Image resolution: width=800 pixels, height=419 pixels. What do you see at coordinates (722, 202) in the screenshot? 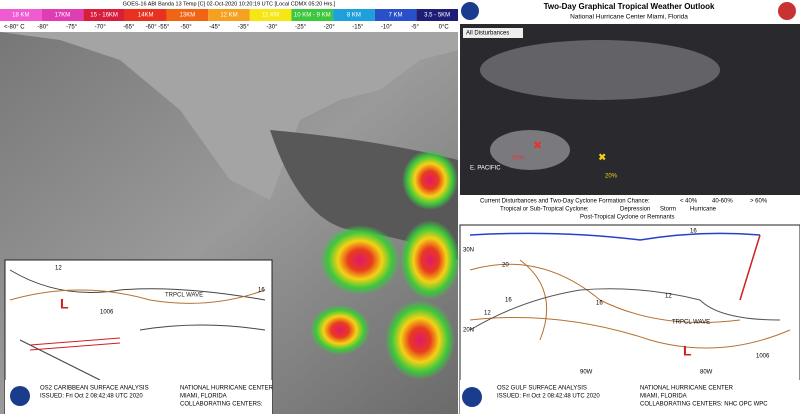
I see `legend-text: 40-60%` at bounding box center [722, 202].